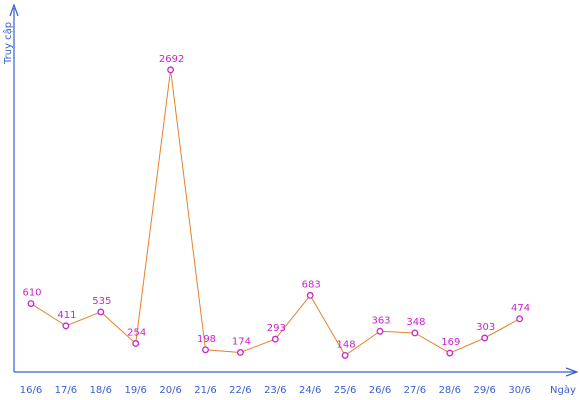 Image resolution: width=580 pixels, height=400 pixels. I want to click on data-label: 293, so click(276, 328).